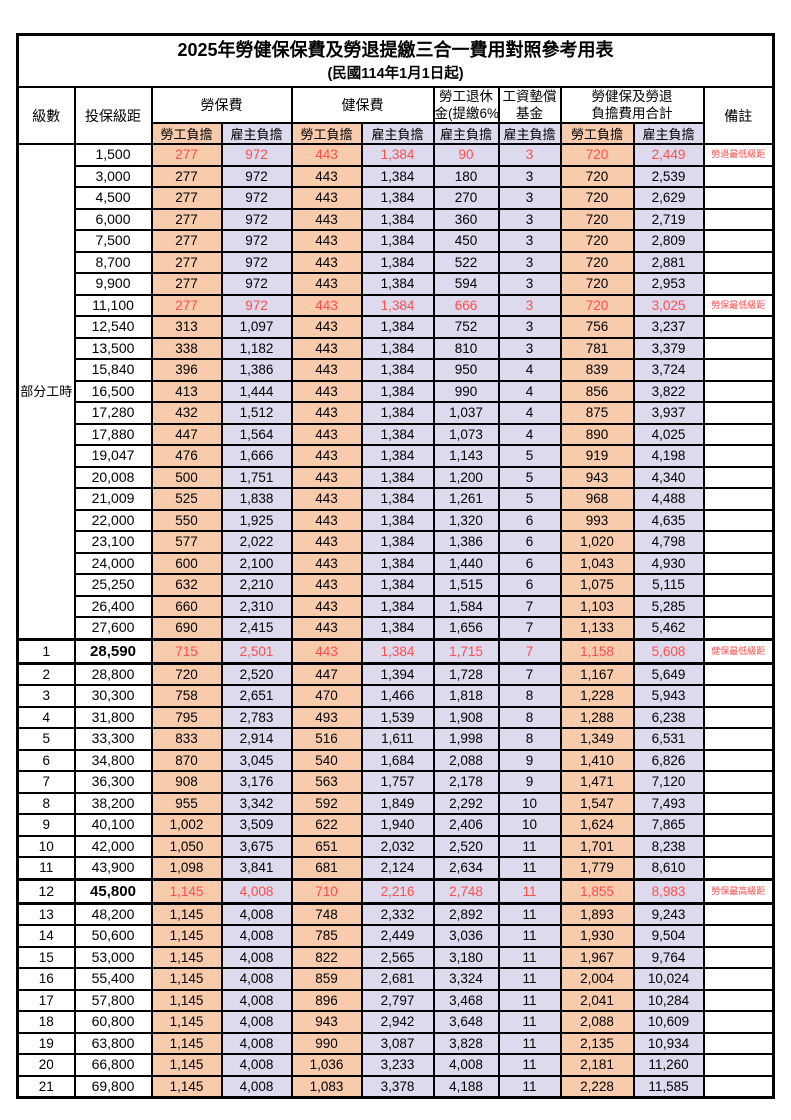  Describe the element at coordinates (597, 391) in the screenshot. I see `total-employee-cell: 856` at that location.